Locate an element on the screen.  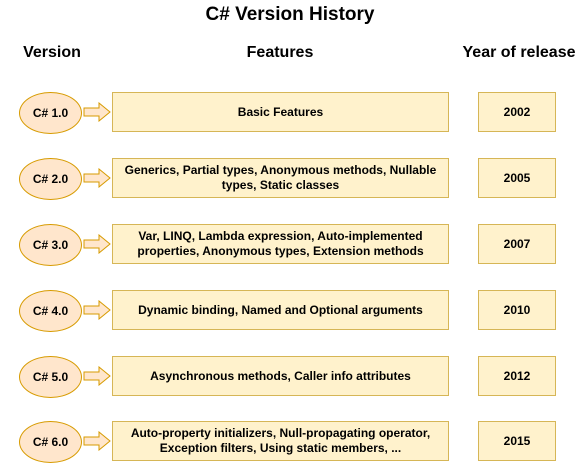
year-column-header: Year of release is located at coordinates (519, 52).